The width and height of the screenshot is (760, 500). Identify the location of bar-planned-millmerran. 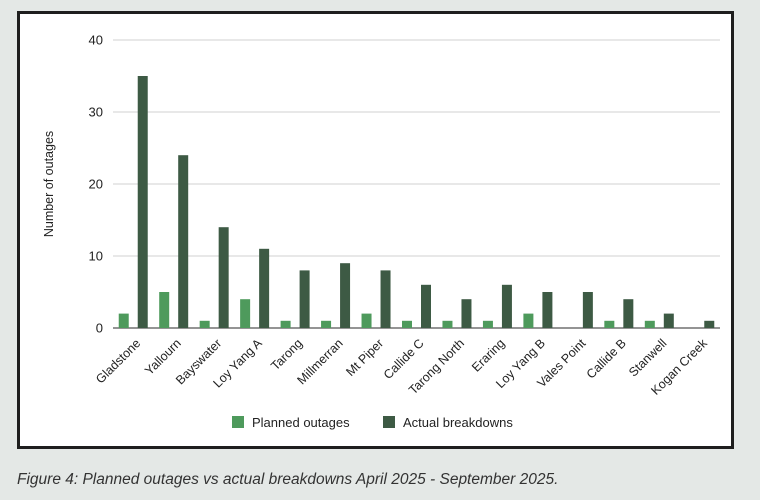
(326, 324).